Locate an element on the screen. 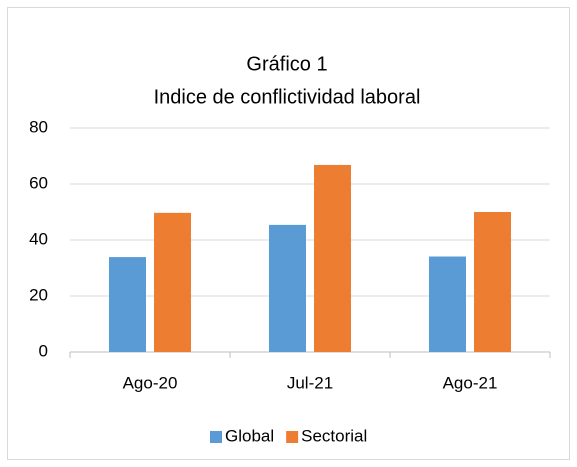 The image size is (577, 467). y-tick-label: 60 is located at coordinates (38, 182).